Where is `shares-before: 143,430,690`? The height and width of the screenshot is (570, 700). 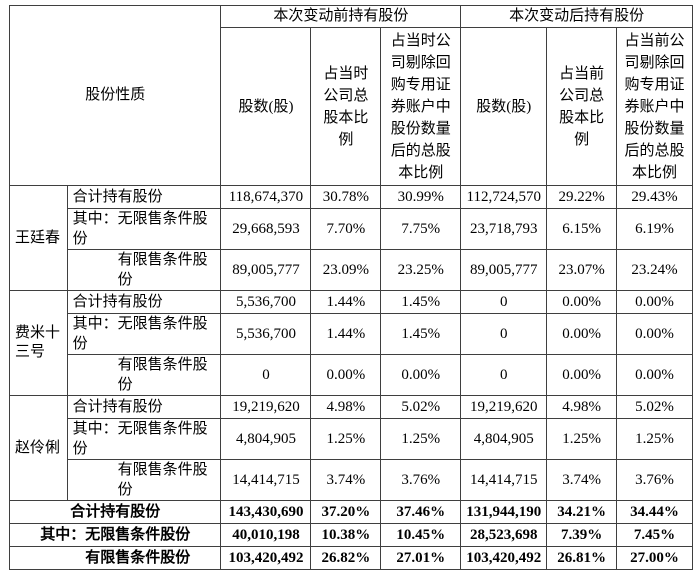 shares-before: 143,430,690 is located at coordinates (266, 512).